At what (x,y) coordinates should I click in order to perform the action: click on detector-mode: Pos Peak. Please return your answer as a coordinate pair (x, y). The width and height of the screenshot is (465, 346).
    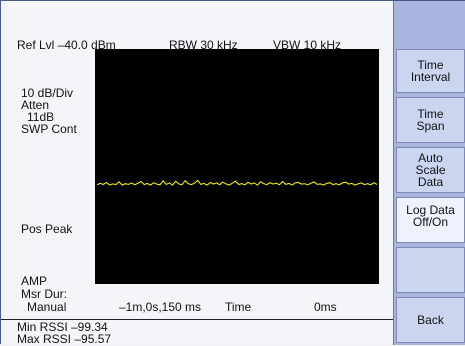
    Looking at the image, I should click on (47, 229).